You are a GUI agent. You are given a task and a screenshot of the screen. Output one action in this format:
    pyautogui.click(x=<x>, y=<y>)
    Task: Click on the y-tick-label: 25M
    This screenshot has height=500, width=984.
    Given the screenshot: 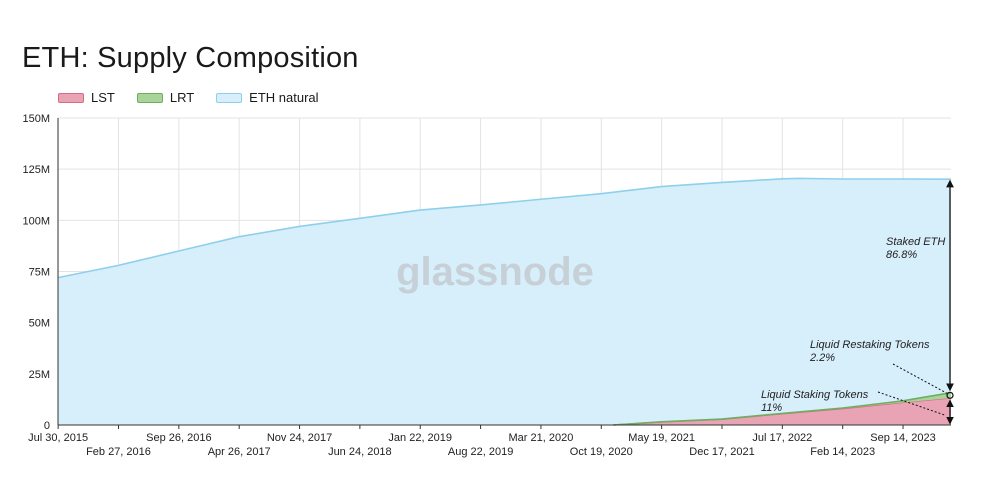 What is the action you would take?
    pyautogui.click(x=39, y=375)
    